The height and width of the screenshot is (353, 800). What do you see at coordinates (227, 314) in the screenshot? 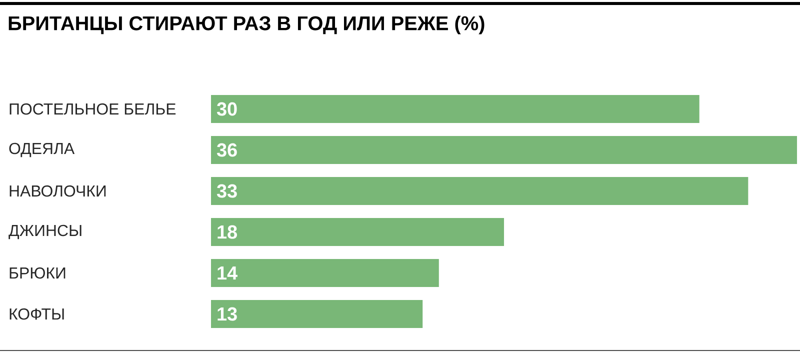
I see `data-label: 13` at bounding box center [227, 314].